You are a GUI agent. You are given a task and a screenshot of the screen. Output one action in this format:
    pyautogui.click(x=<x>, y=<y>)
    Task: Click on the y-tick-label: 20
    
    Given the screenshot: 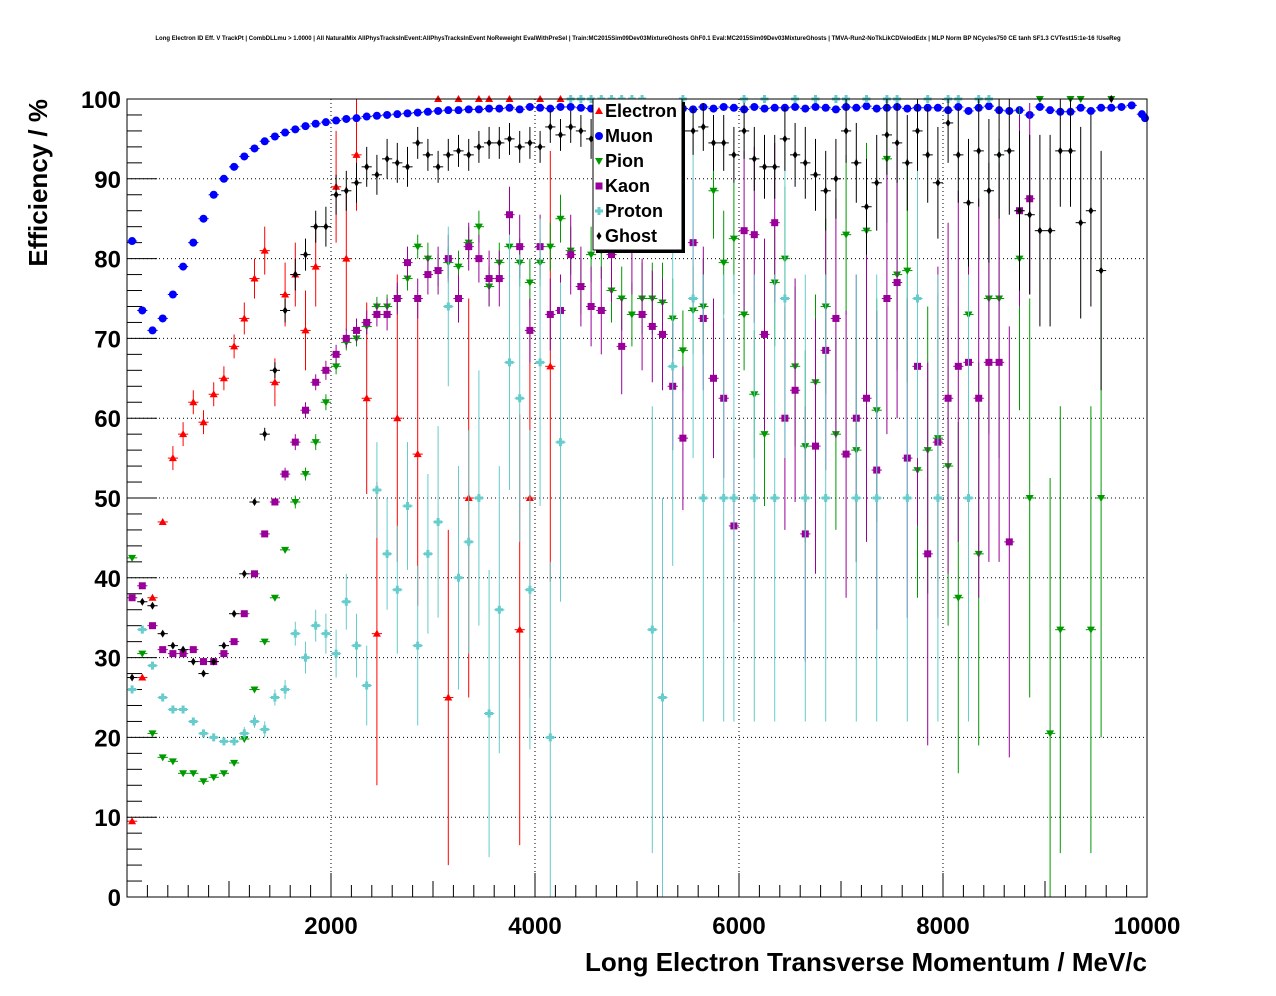 What is the action you would take?
    pyautogui.click(x=107, y=738)
    